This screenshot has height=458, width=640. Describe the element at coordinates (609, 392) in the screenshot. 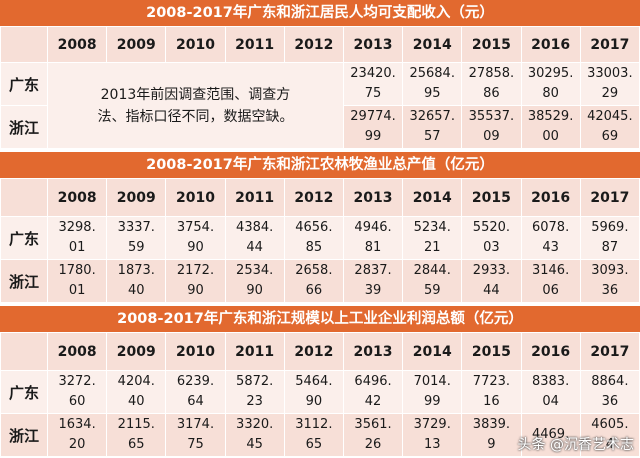

I see `value-cell: 8864. 36` at that location.